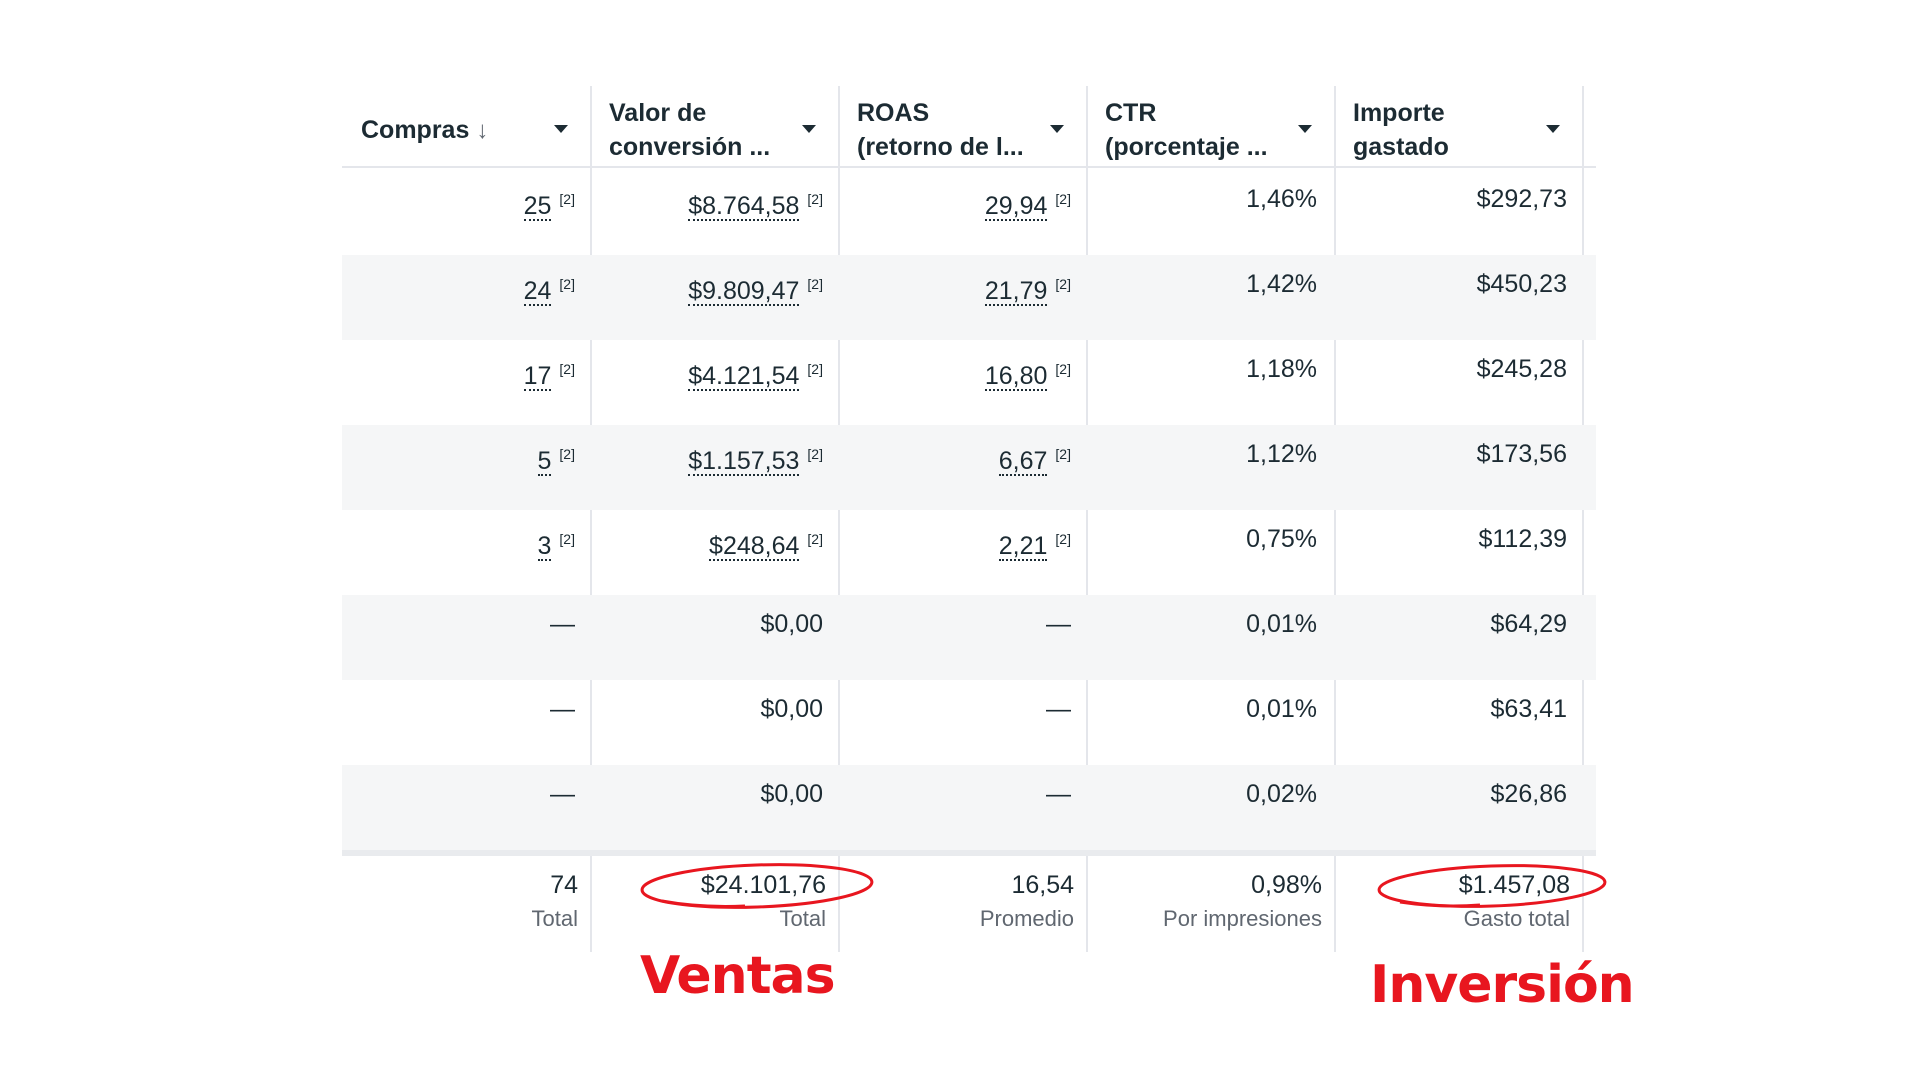 Image resolution: width=1920 pixels, height=1080 pixels. I want to click on cell-compras: 5 [2], so click(466, 467).